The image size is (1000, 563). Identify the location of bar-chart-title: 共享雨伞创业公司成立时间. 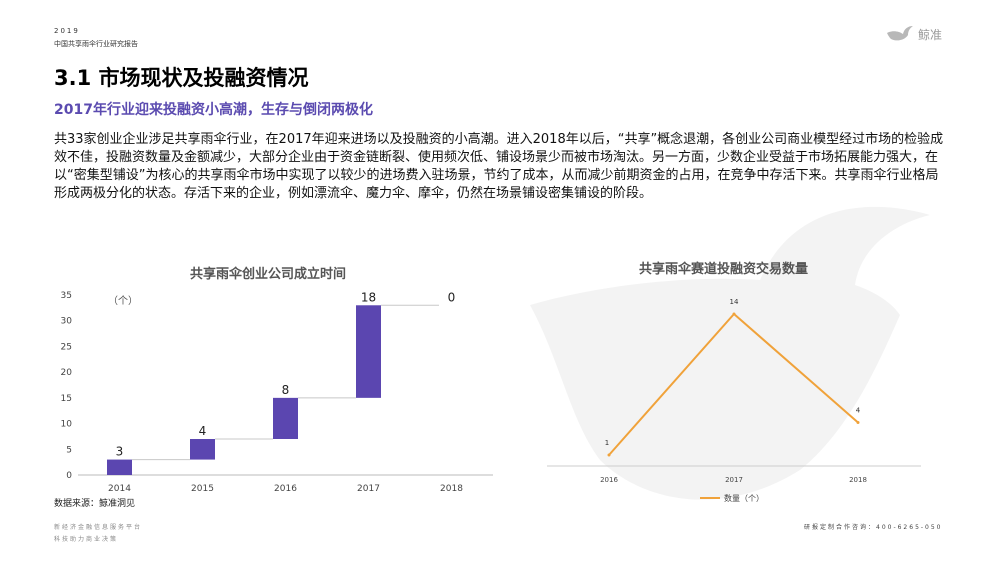
(268, 274).